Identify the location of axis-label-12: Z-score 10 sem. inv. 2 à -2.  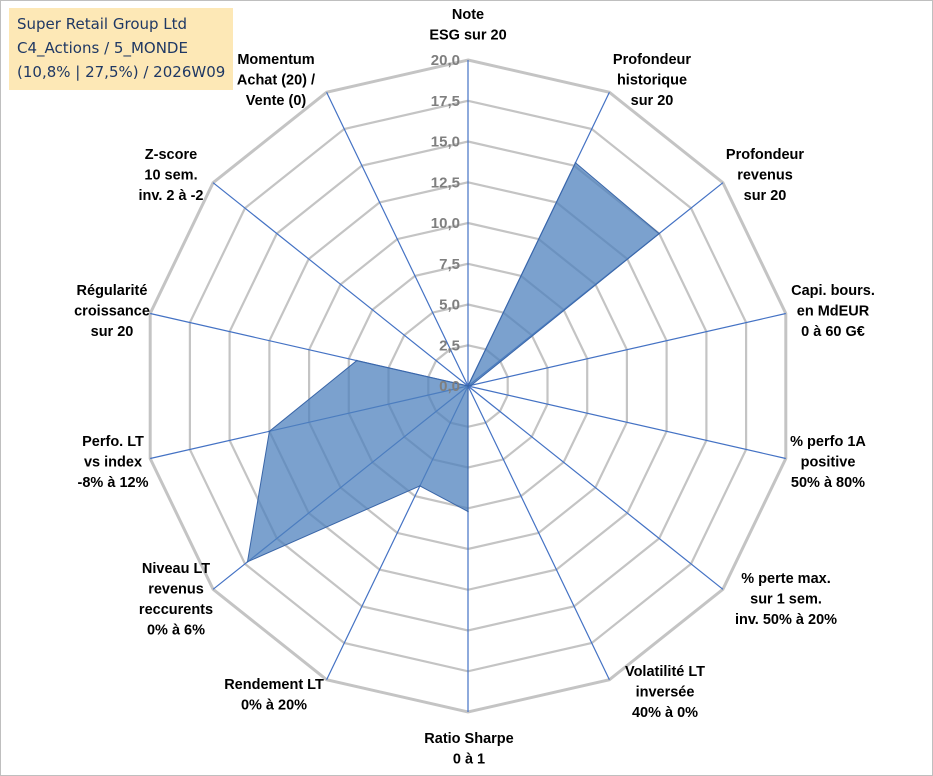
(170, 175).